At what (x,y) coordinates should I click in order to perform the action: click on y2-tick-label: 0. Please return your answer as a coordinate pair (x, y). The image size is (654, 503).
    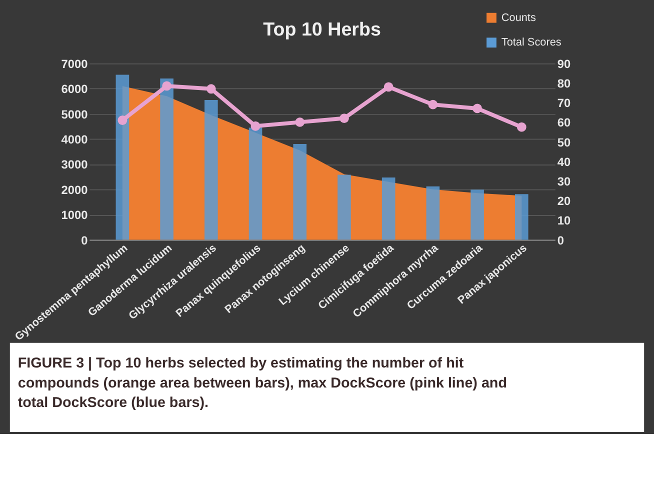
    Looking at the image, I should click on (560, 240).